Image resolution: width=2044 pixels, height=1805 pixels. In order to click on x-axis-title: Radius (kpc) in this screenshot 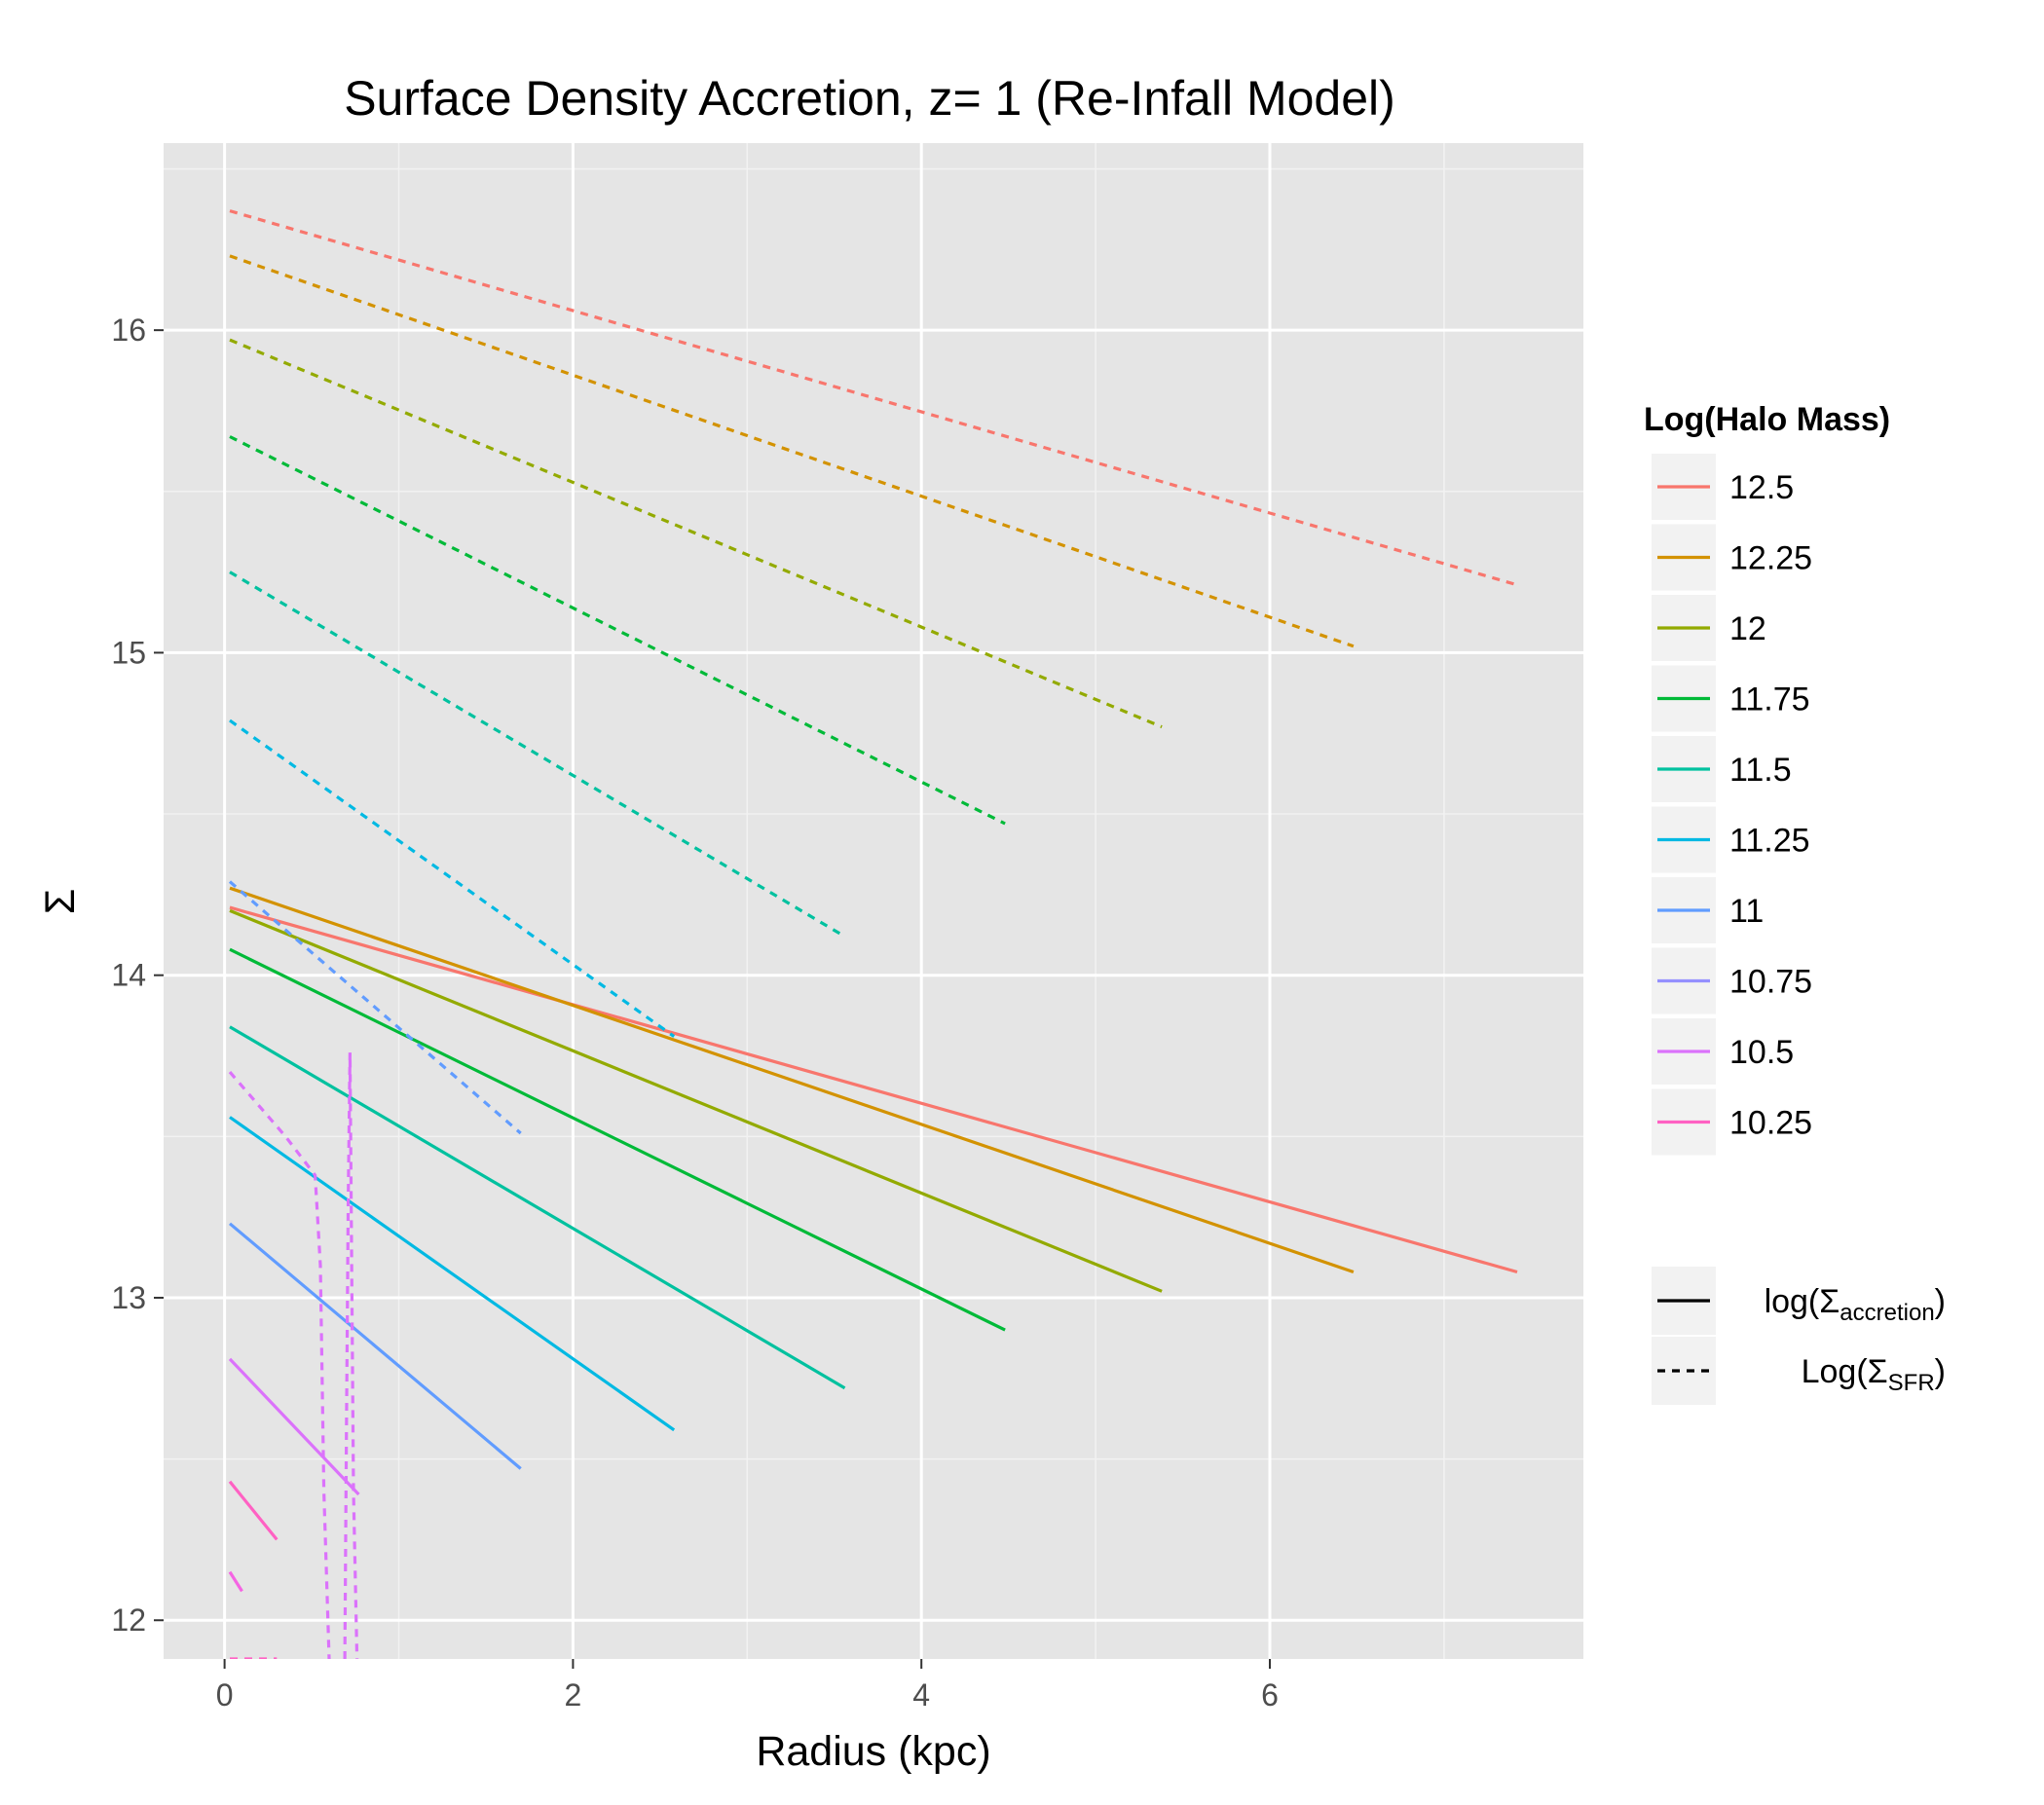, I will do `click(873, 1751)`.